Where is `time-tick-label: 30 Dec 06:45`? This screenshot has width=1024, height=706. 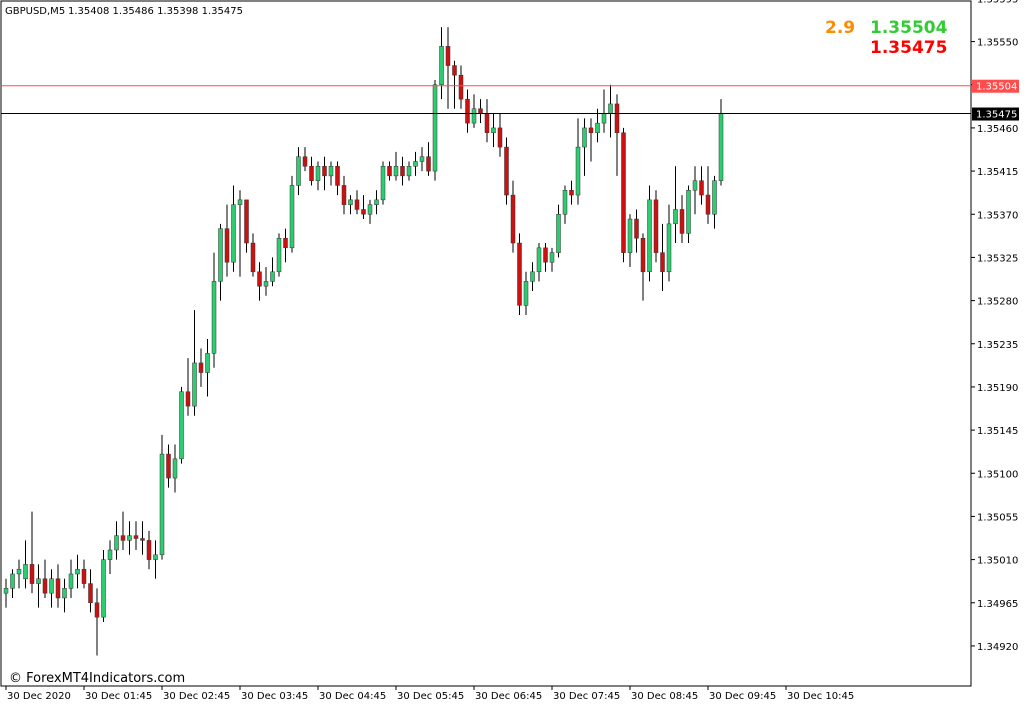 time-tick-label: 30 Dec 06:45 is located at coordinates (508, 696).